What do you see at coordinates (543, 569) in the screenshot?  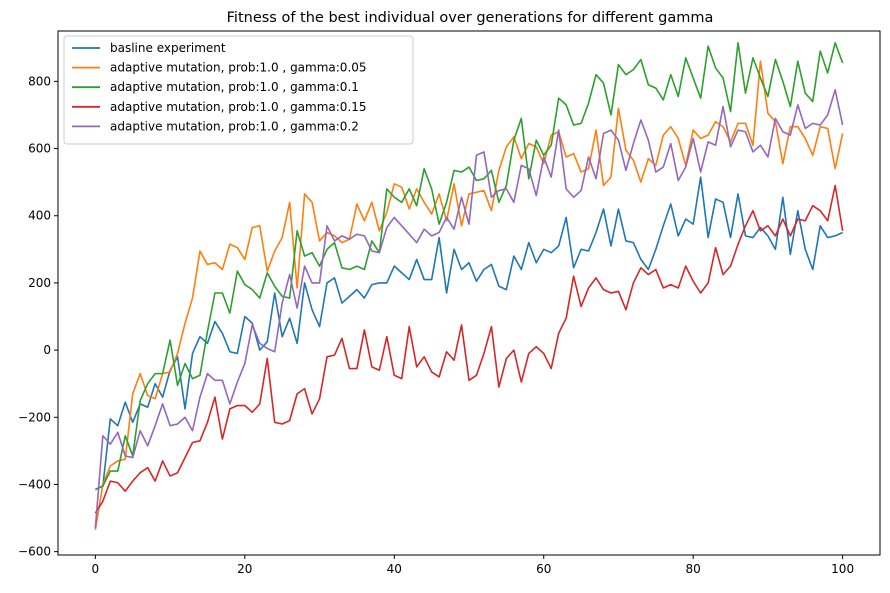 I see `x-tick-label: 60` at bounding box center [543, 569].